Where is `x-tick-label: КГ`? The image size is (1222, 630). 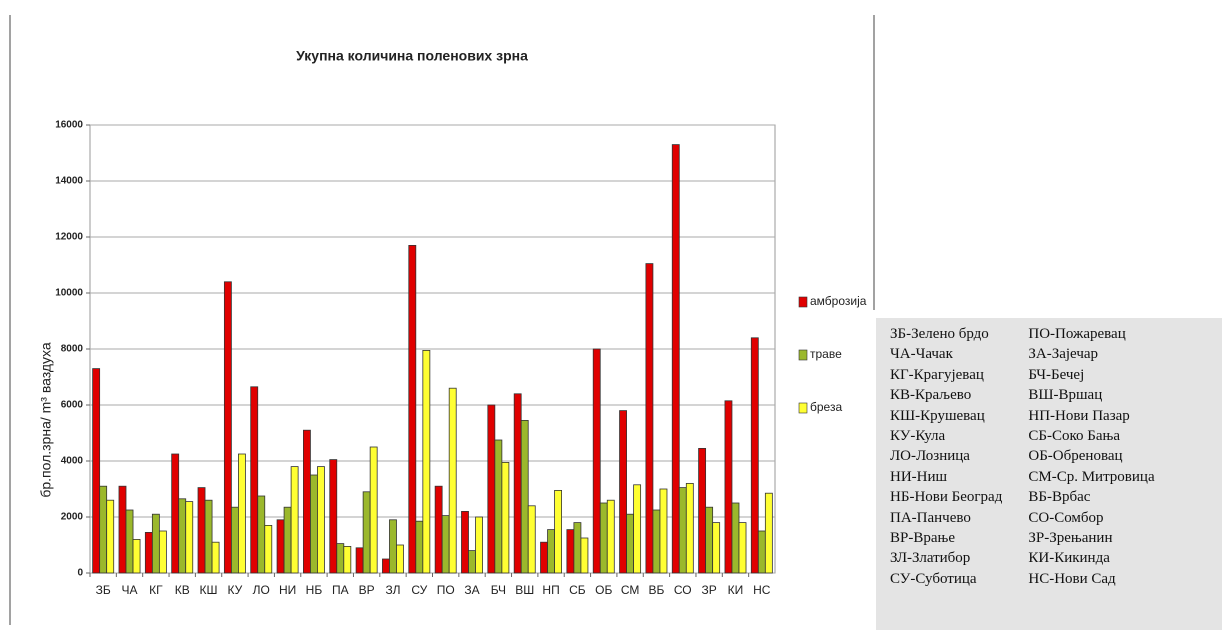 x-tick-label: КГ is located at coordinates (156, 590).